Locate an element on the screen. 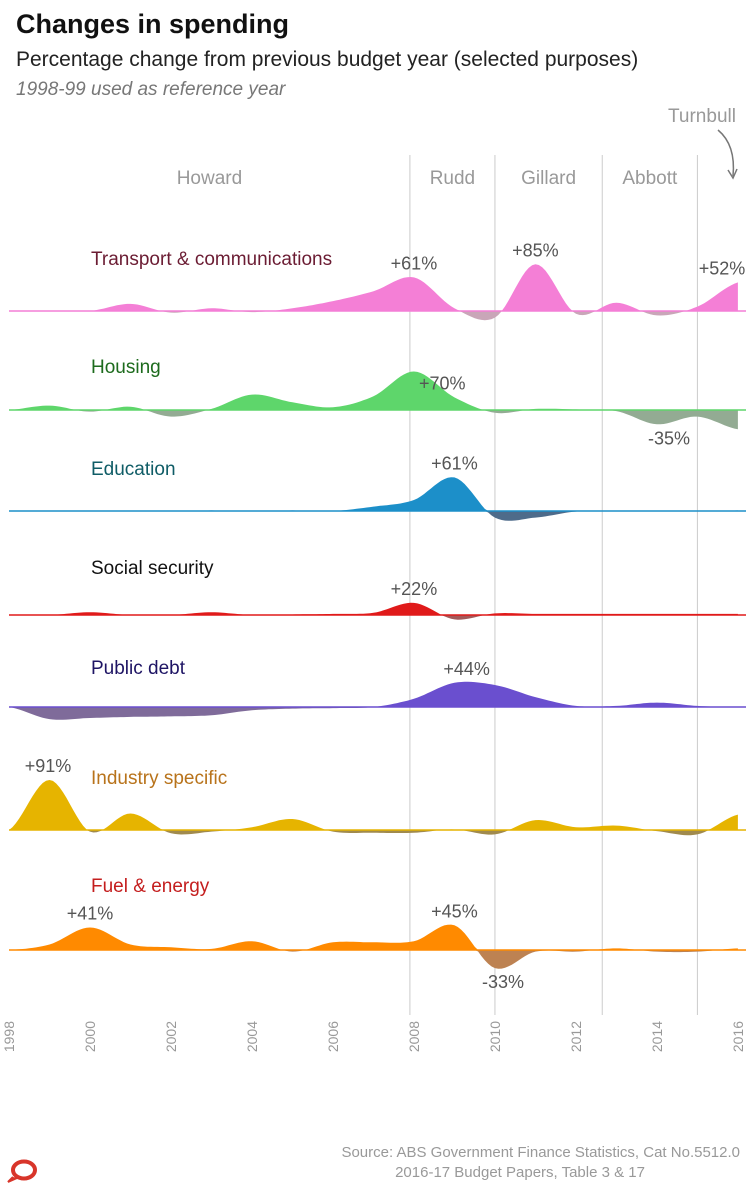 The width and height of the screenshot is (754, 1193). data-label: +85% is located at coordinates (535, 250).